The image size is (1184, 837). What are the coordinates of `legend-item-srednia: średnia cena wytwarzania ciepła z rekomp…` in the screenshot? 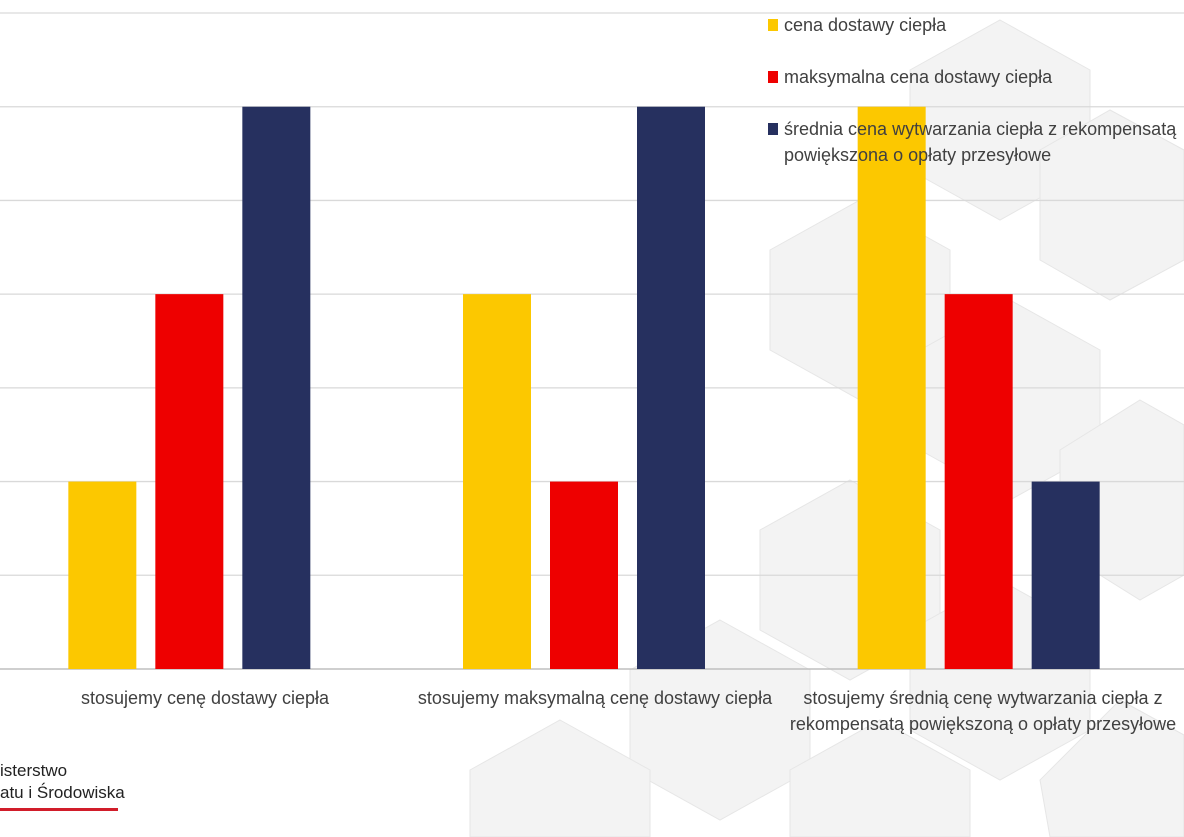 It's located at (973, 142).